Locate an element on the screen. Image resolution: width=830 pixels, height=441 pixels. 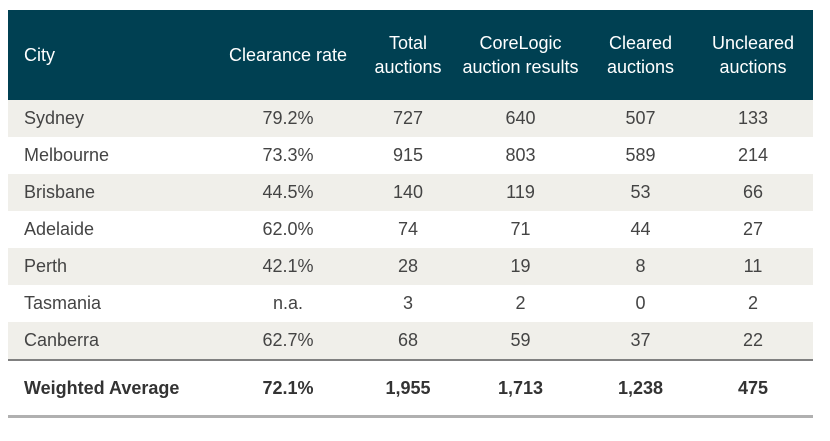
header-city: City is located at coordinates (110, 55).